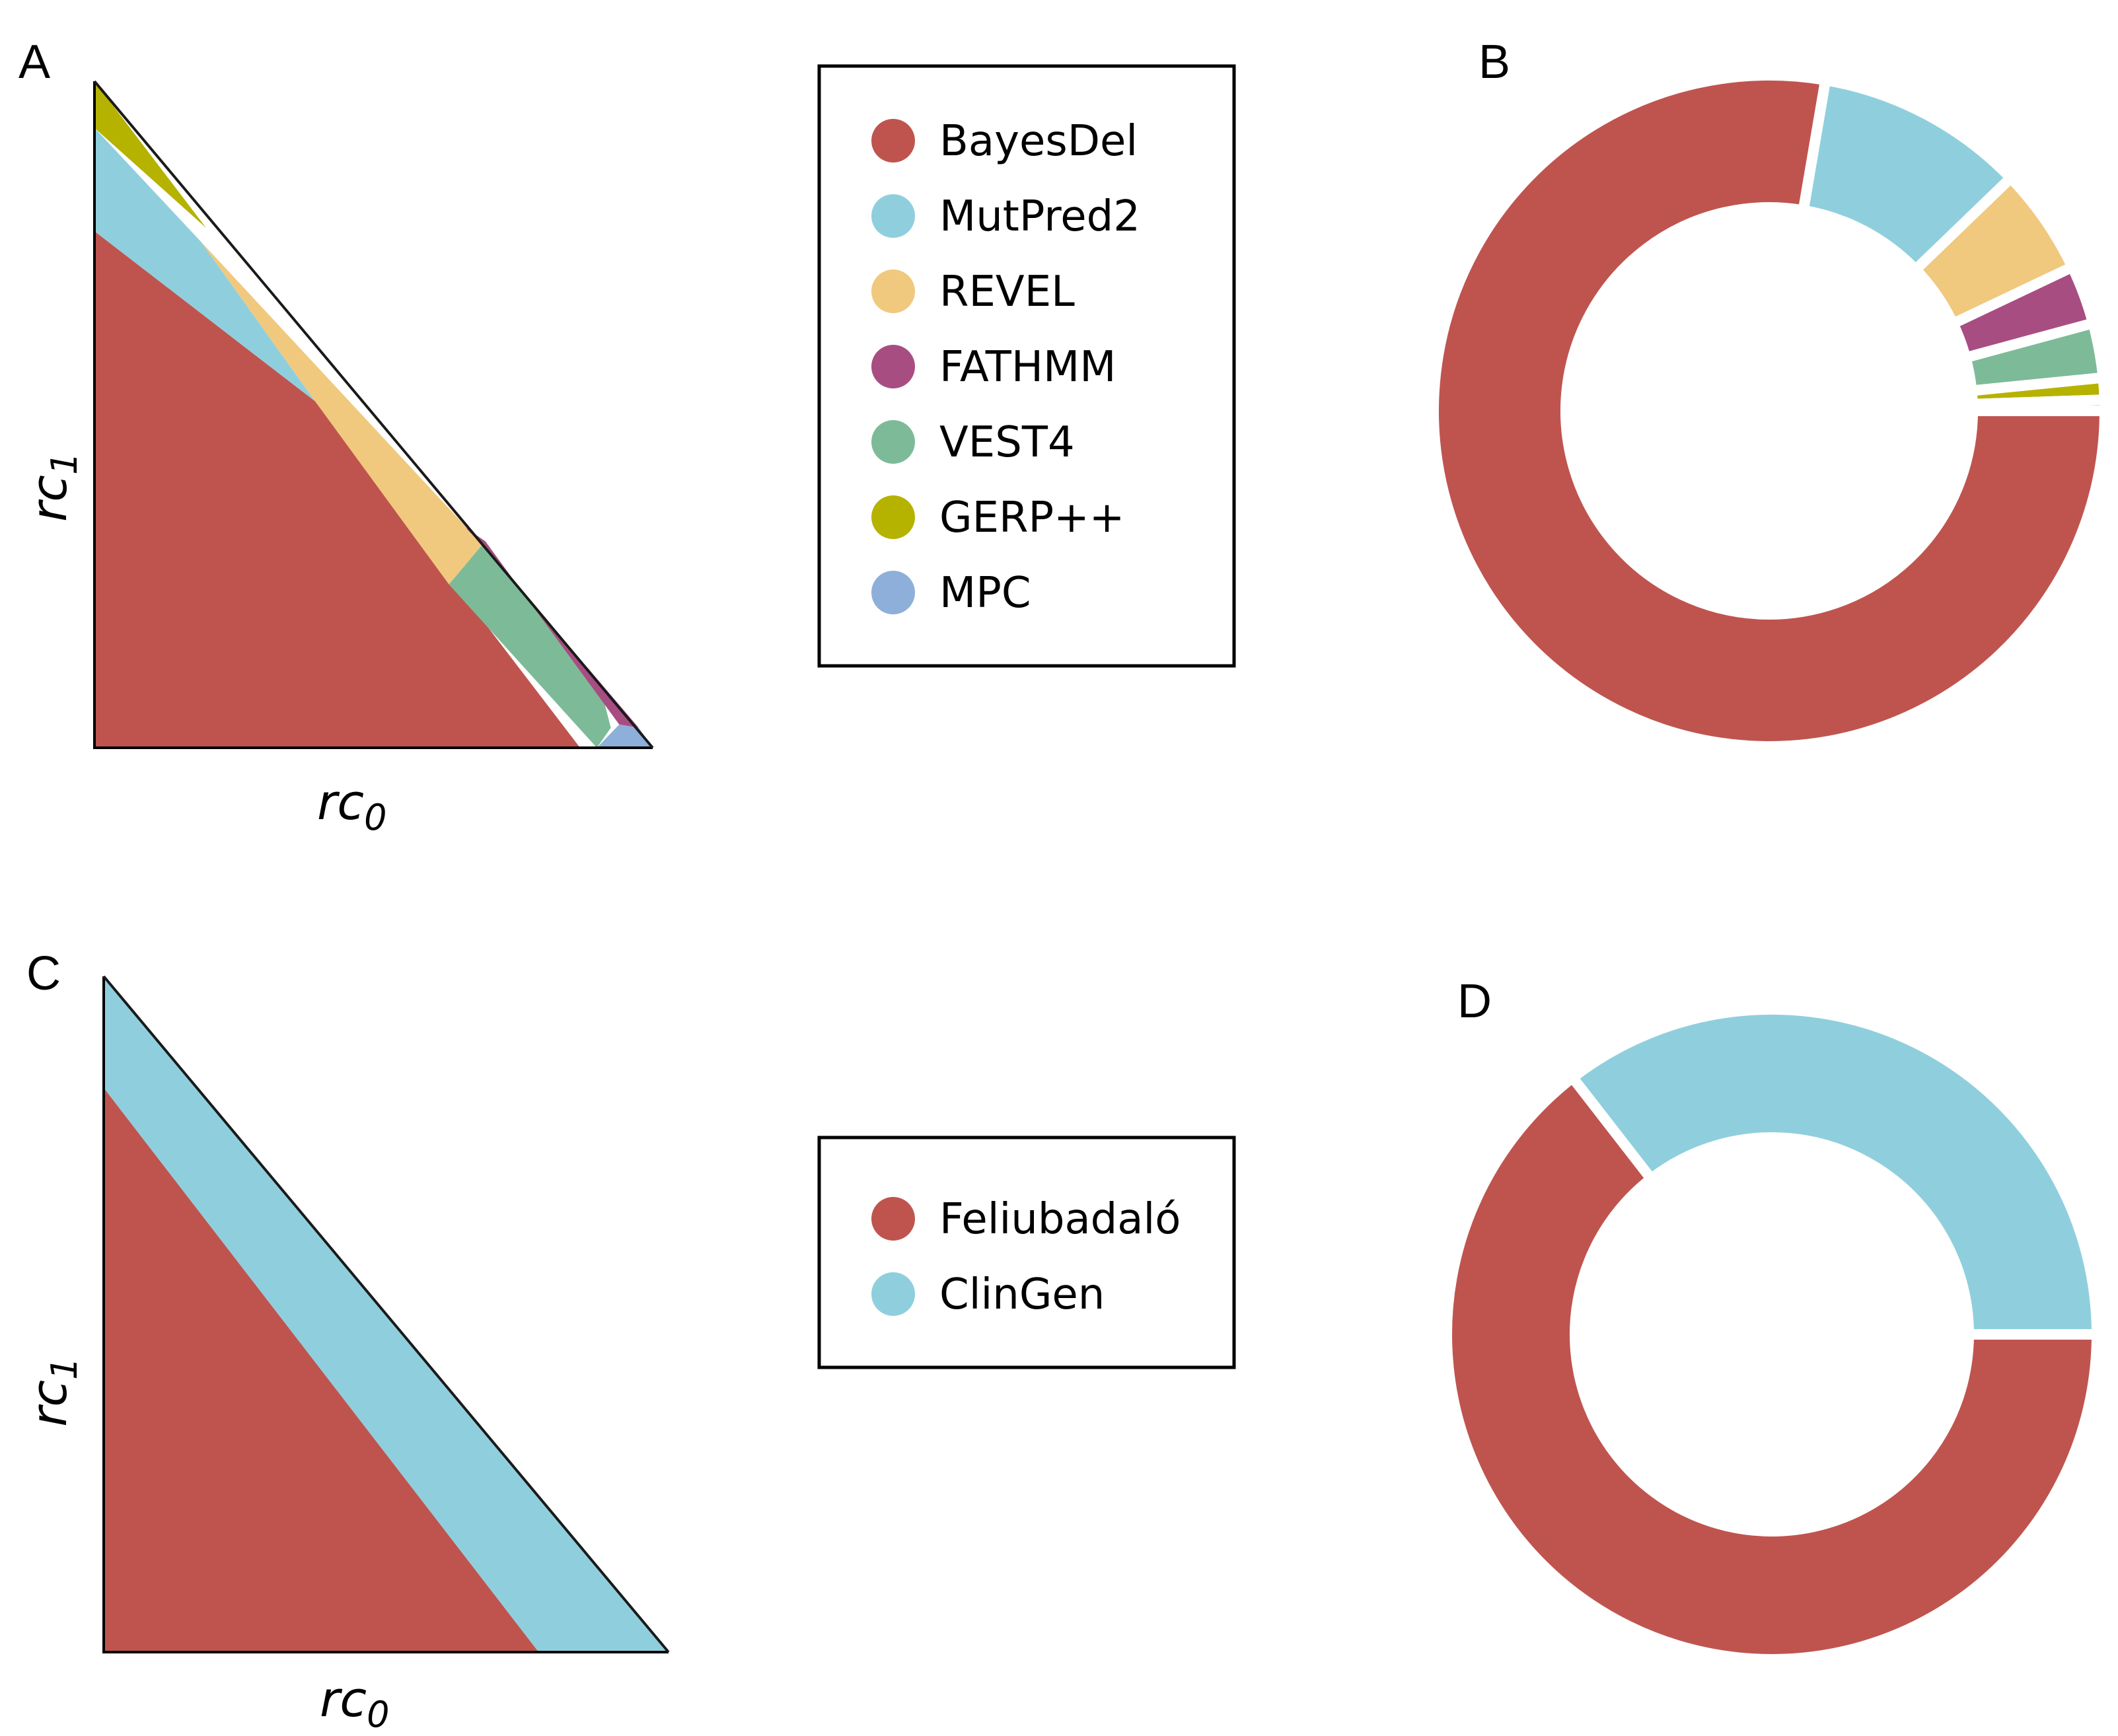 The height and width of the screenshot is (1736, 2118). I want to click on panel-label-d: D, so click(1474, 1001).